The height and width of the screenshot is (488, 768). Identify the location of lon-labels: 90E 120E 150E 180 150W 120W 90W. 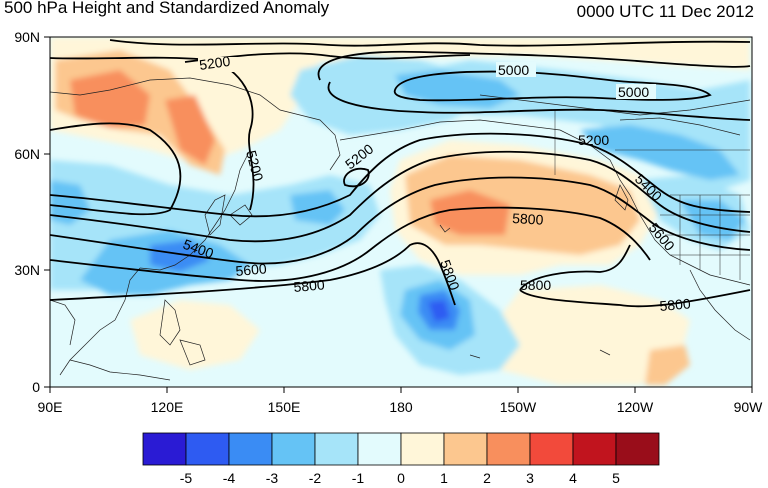
(401, 407).